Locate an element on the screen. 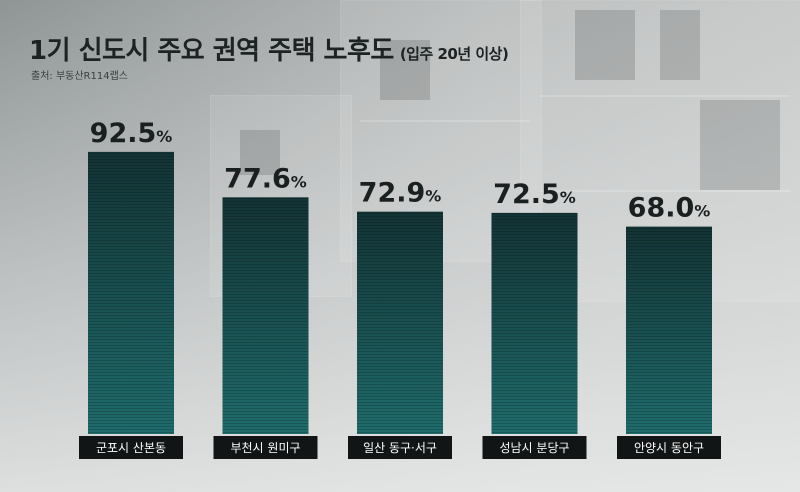 The width and height of the screenshot is (800, 492). value-label-4: 72.5% is located at coordinates (534, 194).